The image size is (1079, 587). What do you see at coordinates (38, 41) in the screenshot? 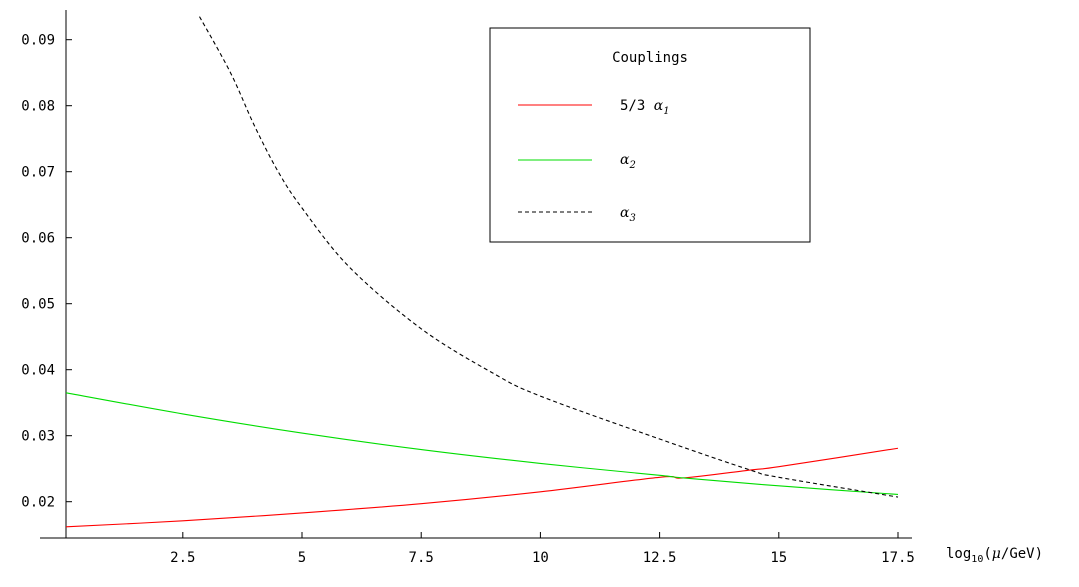
I see `y-tick-label: 0.09` at bounding box center [38, 41].